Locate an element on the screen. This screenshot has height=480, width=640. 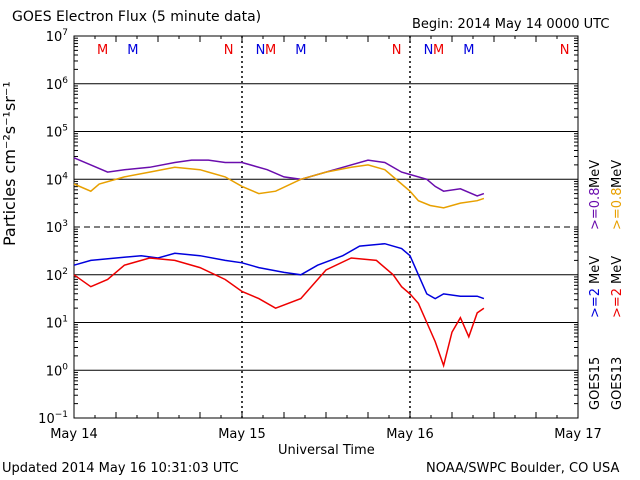
x-tick-label: May 17 is located at coordinates (578, 434).